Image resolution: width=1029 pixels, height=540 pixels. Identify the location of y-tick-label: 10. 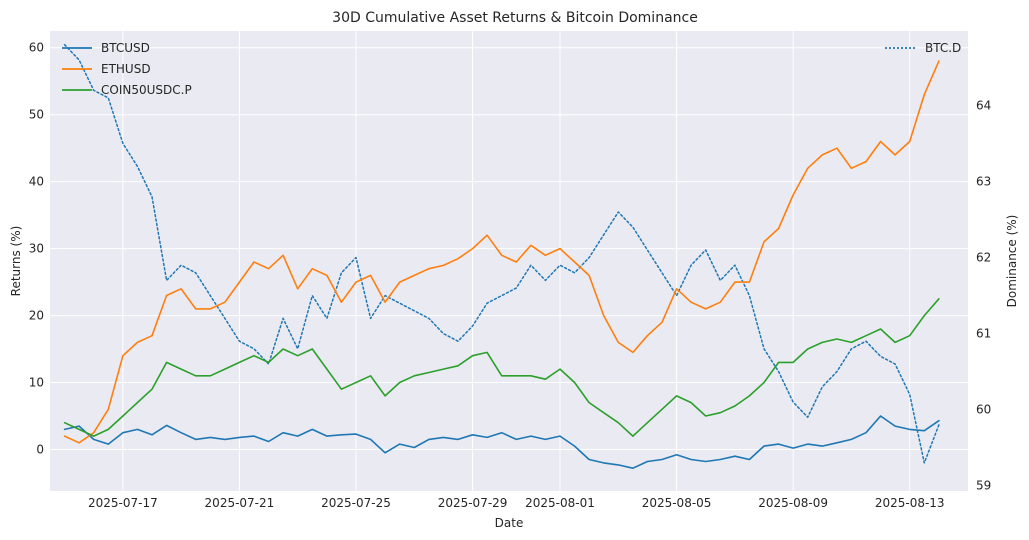
(36, 383).